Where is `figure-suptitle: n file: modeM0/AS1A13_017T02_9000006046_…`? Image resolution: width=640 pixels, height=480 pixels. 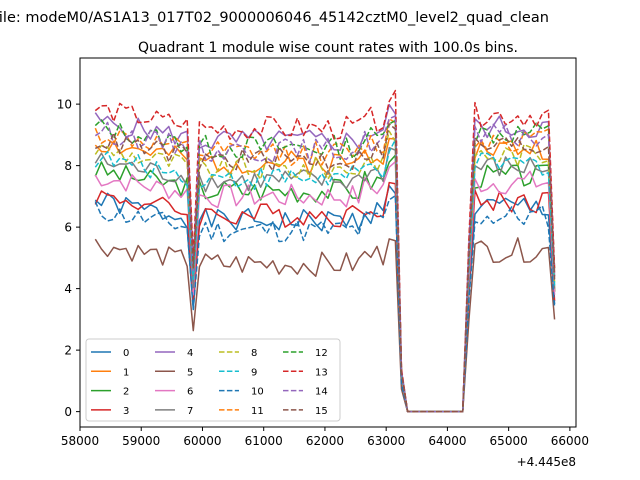 figure-suptitle: n file: modeM0/AS1A13_017T02_9000006046_… is located at coordinates (274, 18).